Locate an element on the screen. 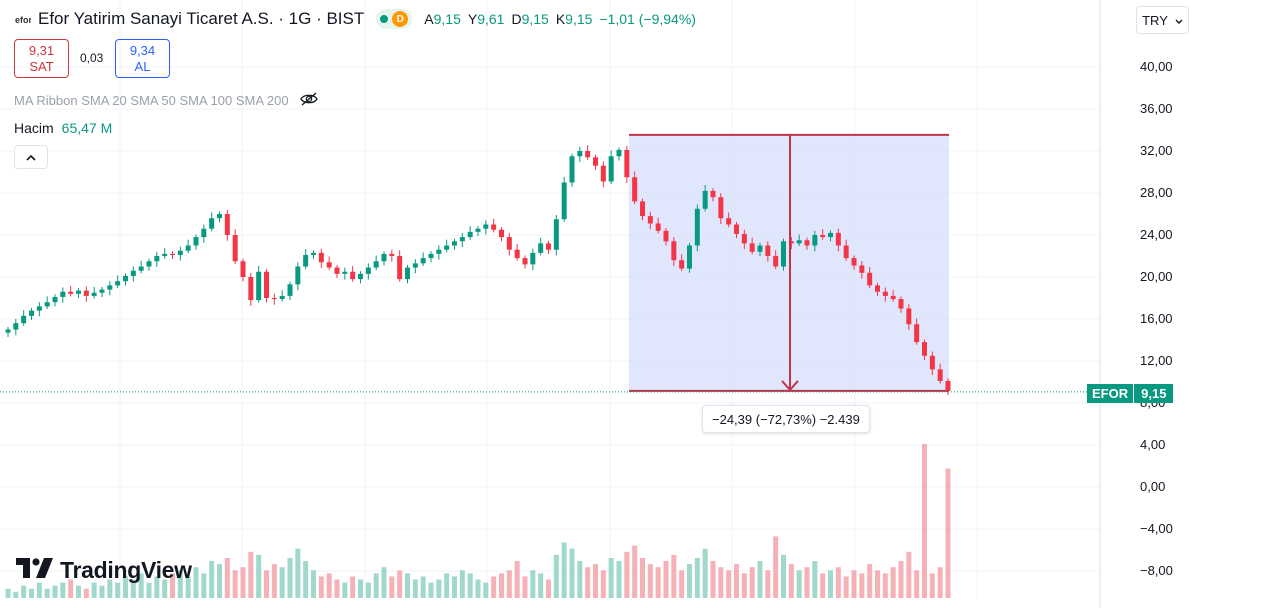 This screenshot has width=1280, height=608. eye-off-icon is located at coordinates (309, 100).